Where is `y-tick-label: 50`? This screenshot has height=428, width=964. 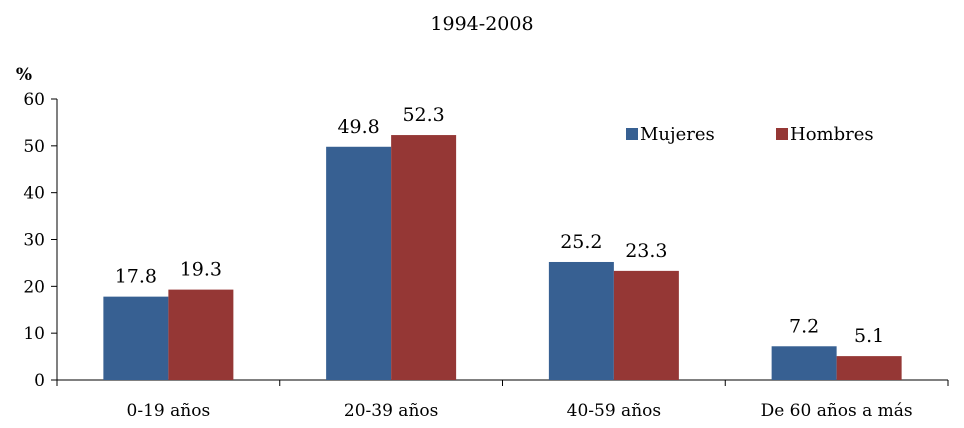
y-tick-label: 50 is located at coordinates (34, 147).